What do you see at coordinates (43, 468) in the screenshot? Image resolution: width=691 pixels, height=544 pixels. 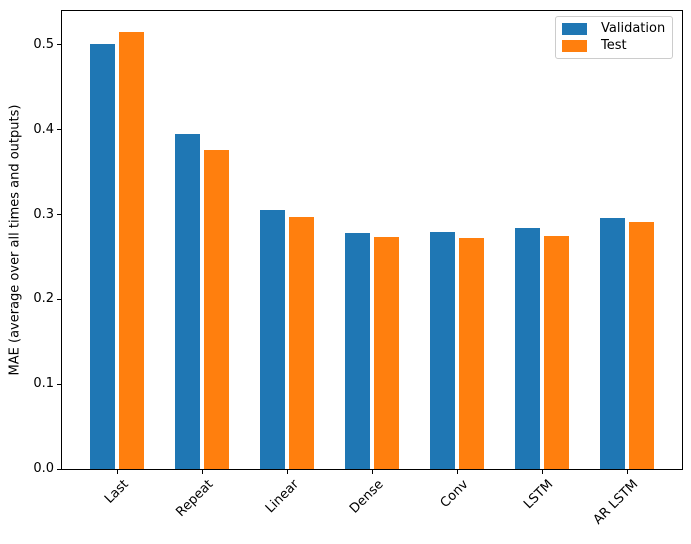 I see `y-tick-label-0.0: 0.0` at bounding box center [43, 468].